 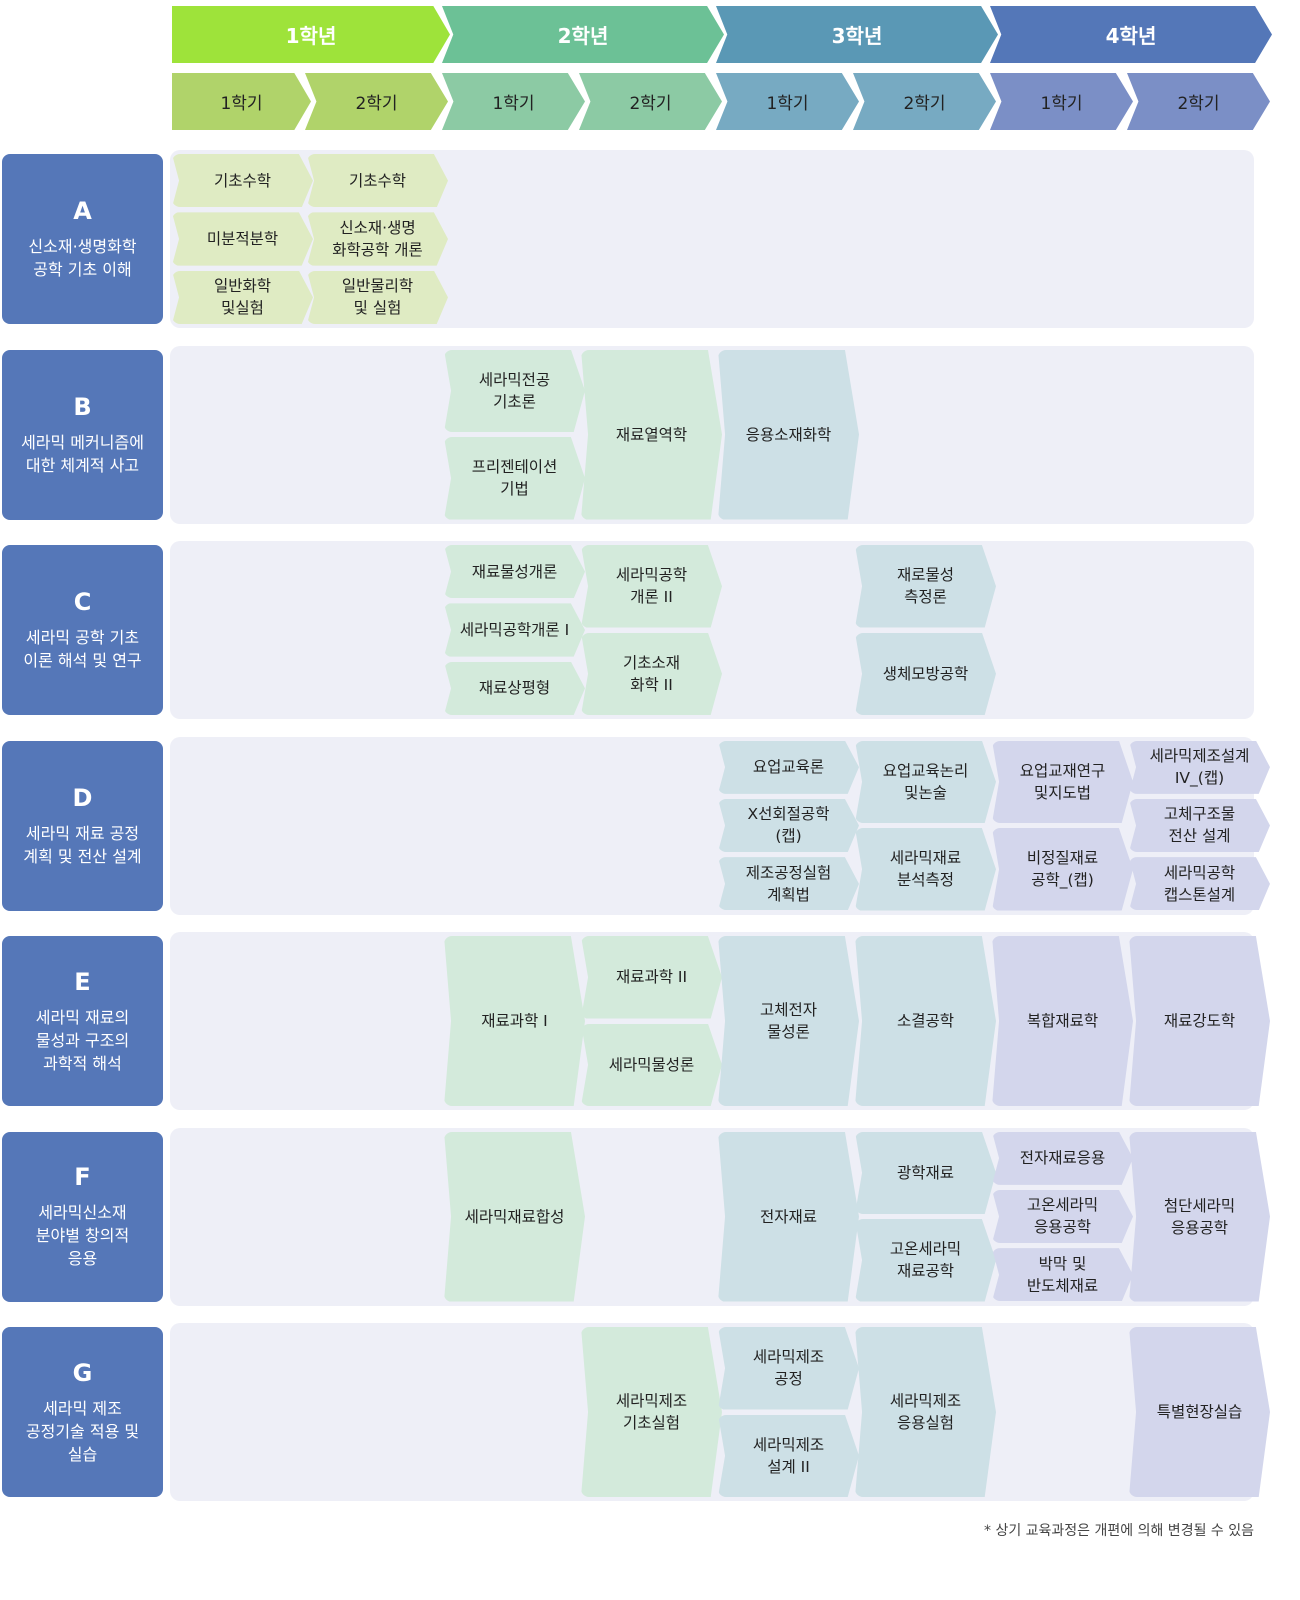 What do you see at coordinates (82, 211) in the screenshot?
I see `competency-letter: A` at bounding box center [82, 211].